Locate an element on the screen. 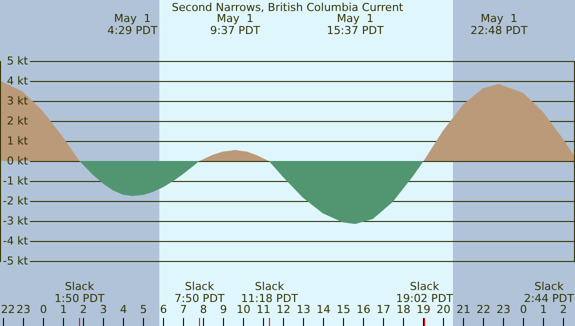 The height and width of the screenshot is (326, 575). x-tick-label: 19 is located at coordinates (423, 309).